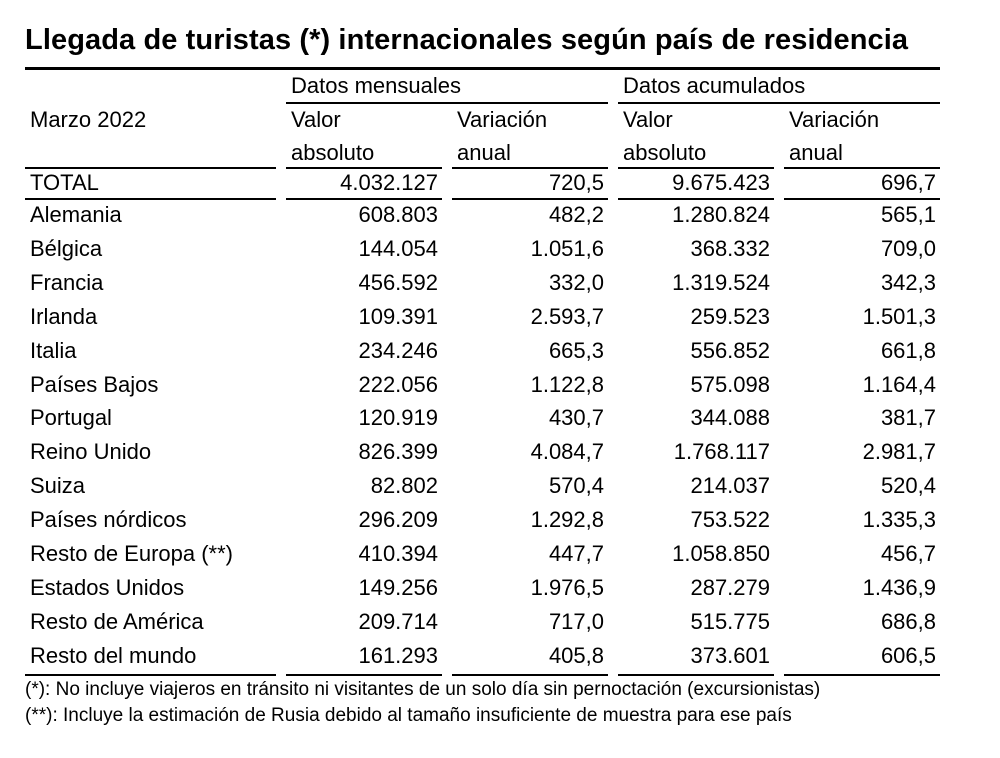 This screenshot has height=758, width=1000. What do you see at coordinates (665, 152) in the screenshot?
I see `header-cumulative-value-2: absoluto` at bounding box center [665, 152].